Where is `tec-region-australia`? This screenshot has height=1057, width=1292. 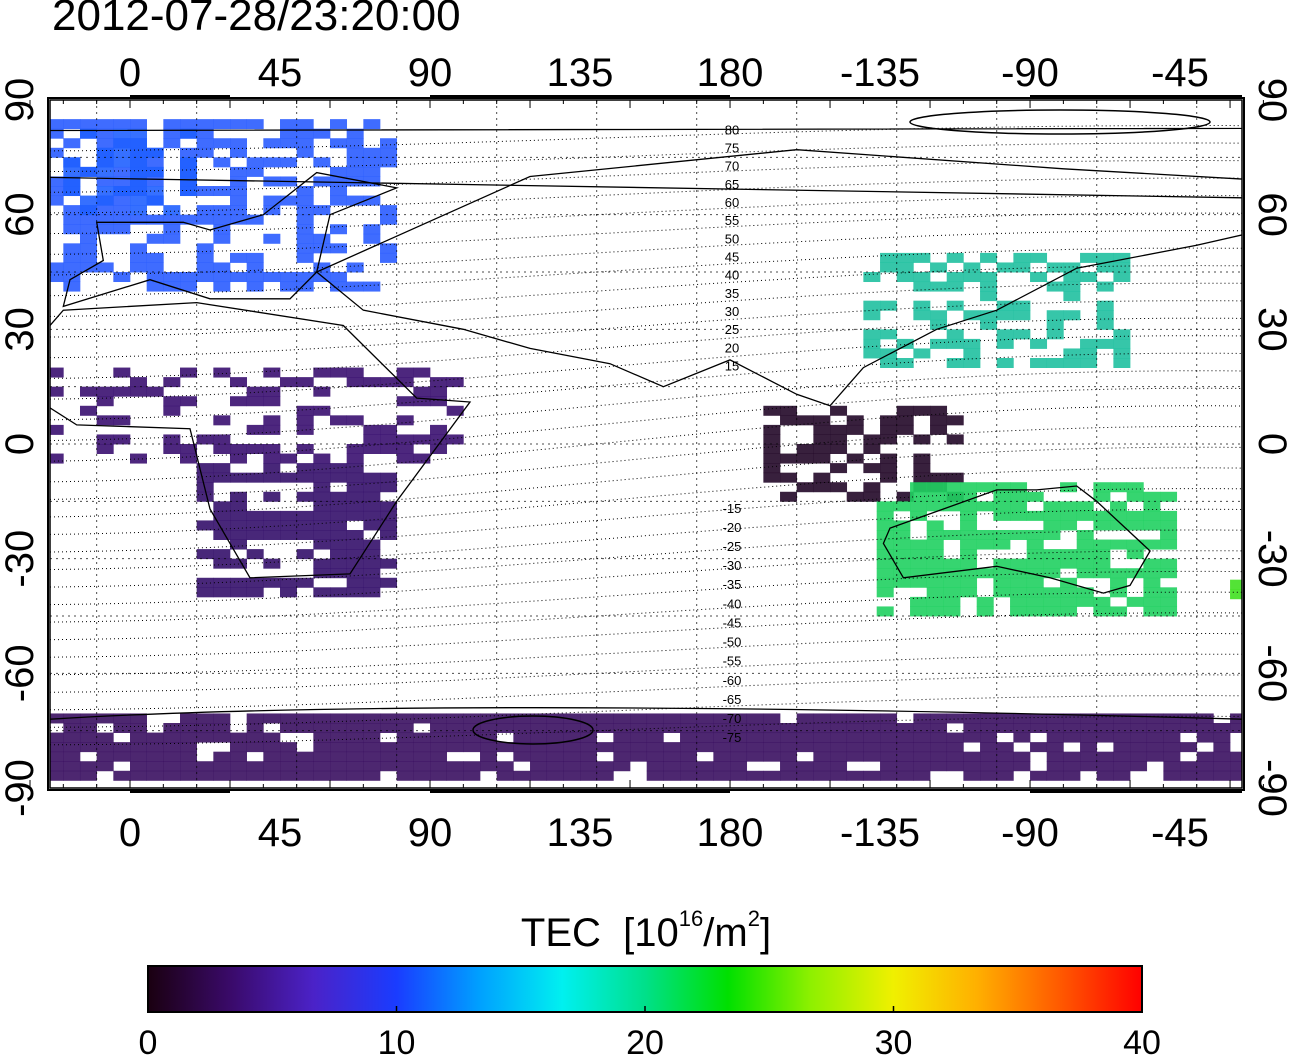 tec-region-australia is located at coordinates (1027, 549).